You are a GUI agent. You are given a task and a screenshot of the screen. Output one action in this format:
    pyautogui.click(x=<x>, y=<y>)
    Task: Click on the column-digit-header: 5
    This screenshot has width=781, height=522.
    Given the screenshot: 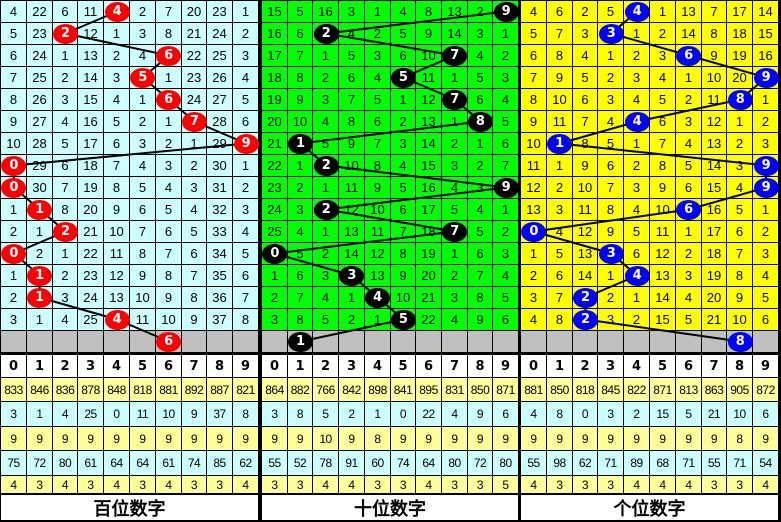 What is the action you would take?
    pyautogui.click(x=662, y=366)
    